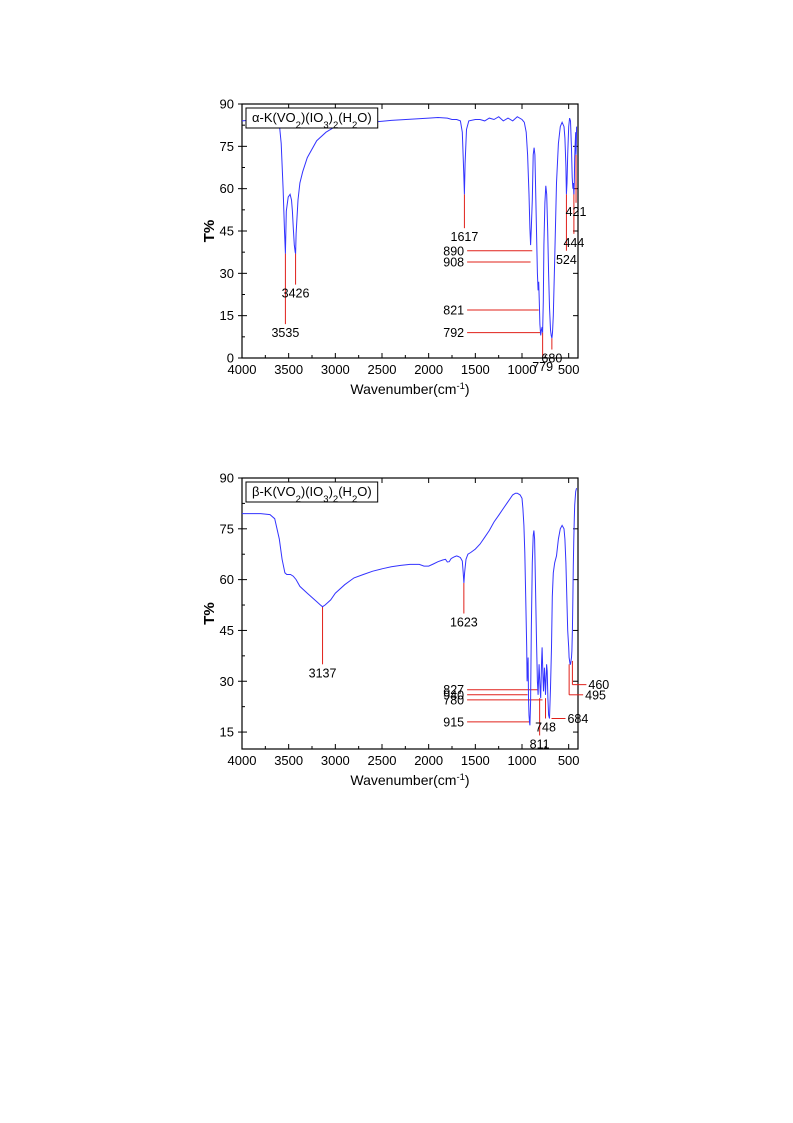  Describe the element at coordinates (410, 607) in the screenshot. I see `series-line` at that location.